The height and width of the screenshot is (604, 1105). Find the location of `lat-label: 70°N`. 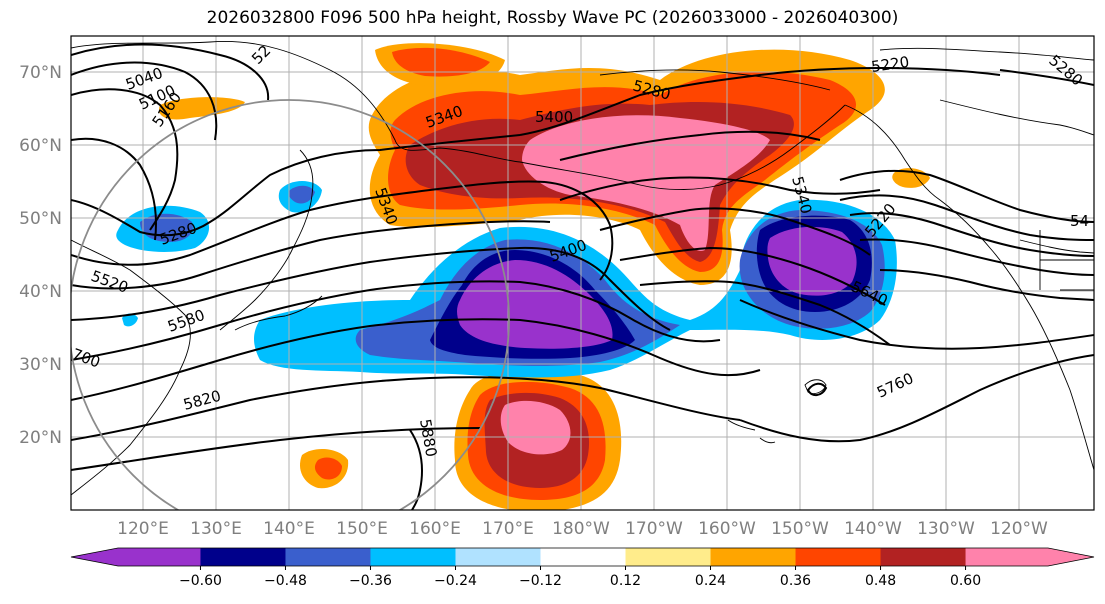

lat-label: 70°N is located at coordinates (40, 73).